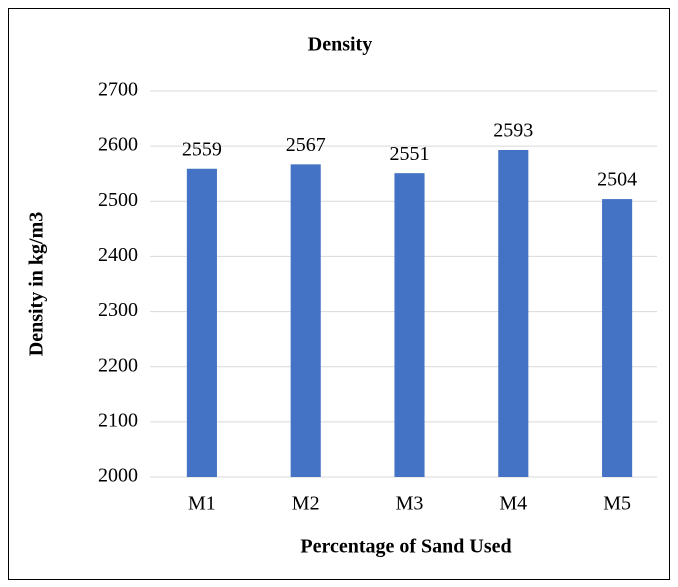 The image size is (678, 587). Describe the element at coordinates (118, 310) in the screenshot. I see `y-tick-label: 2300` at that location.